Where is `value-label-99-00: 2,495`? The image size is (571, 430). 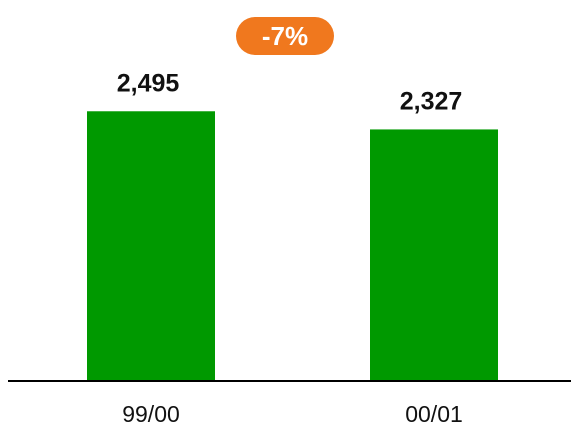 value-label-99-00: 2,495 is located at coordinates (148, 83).